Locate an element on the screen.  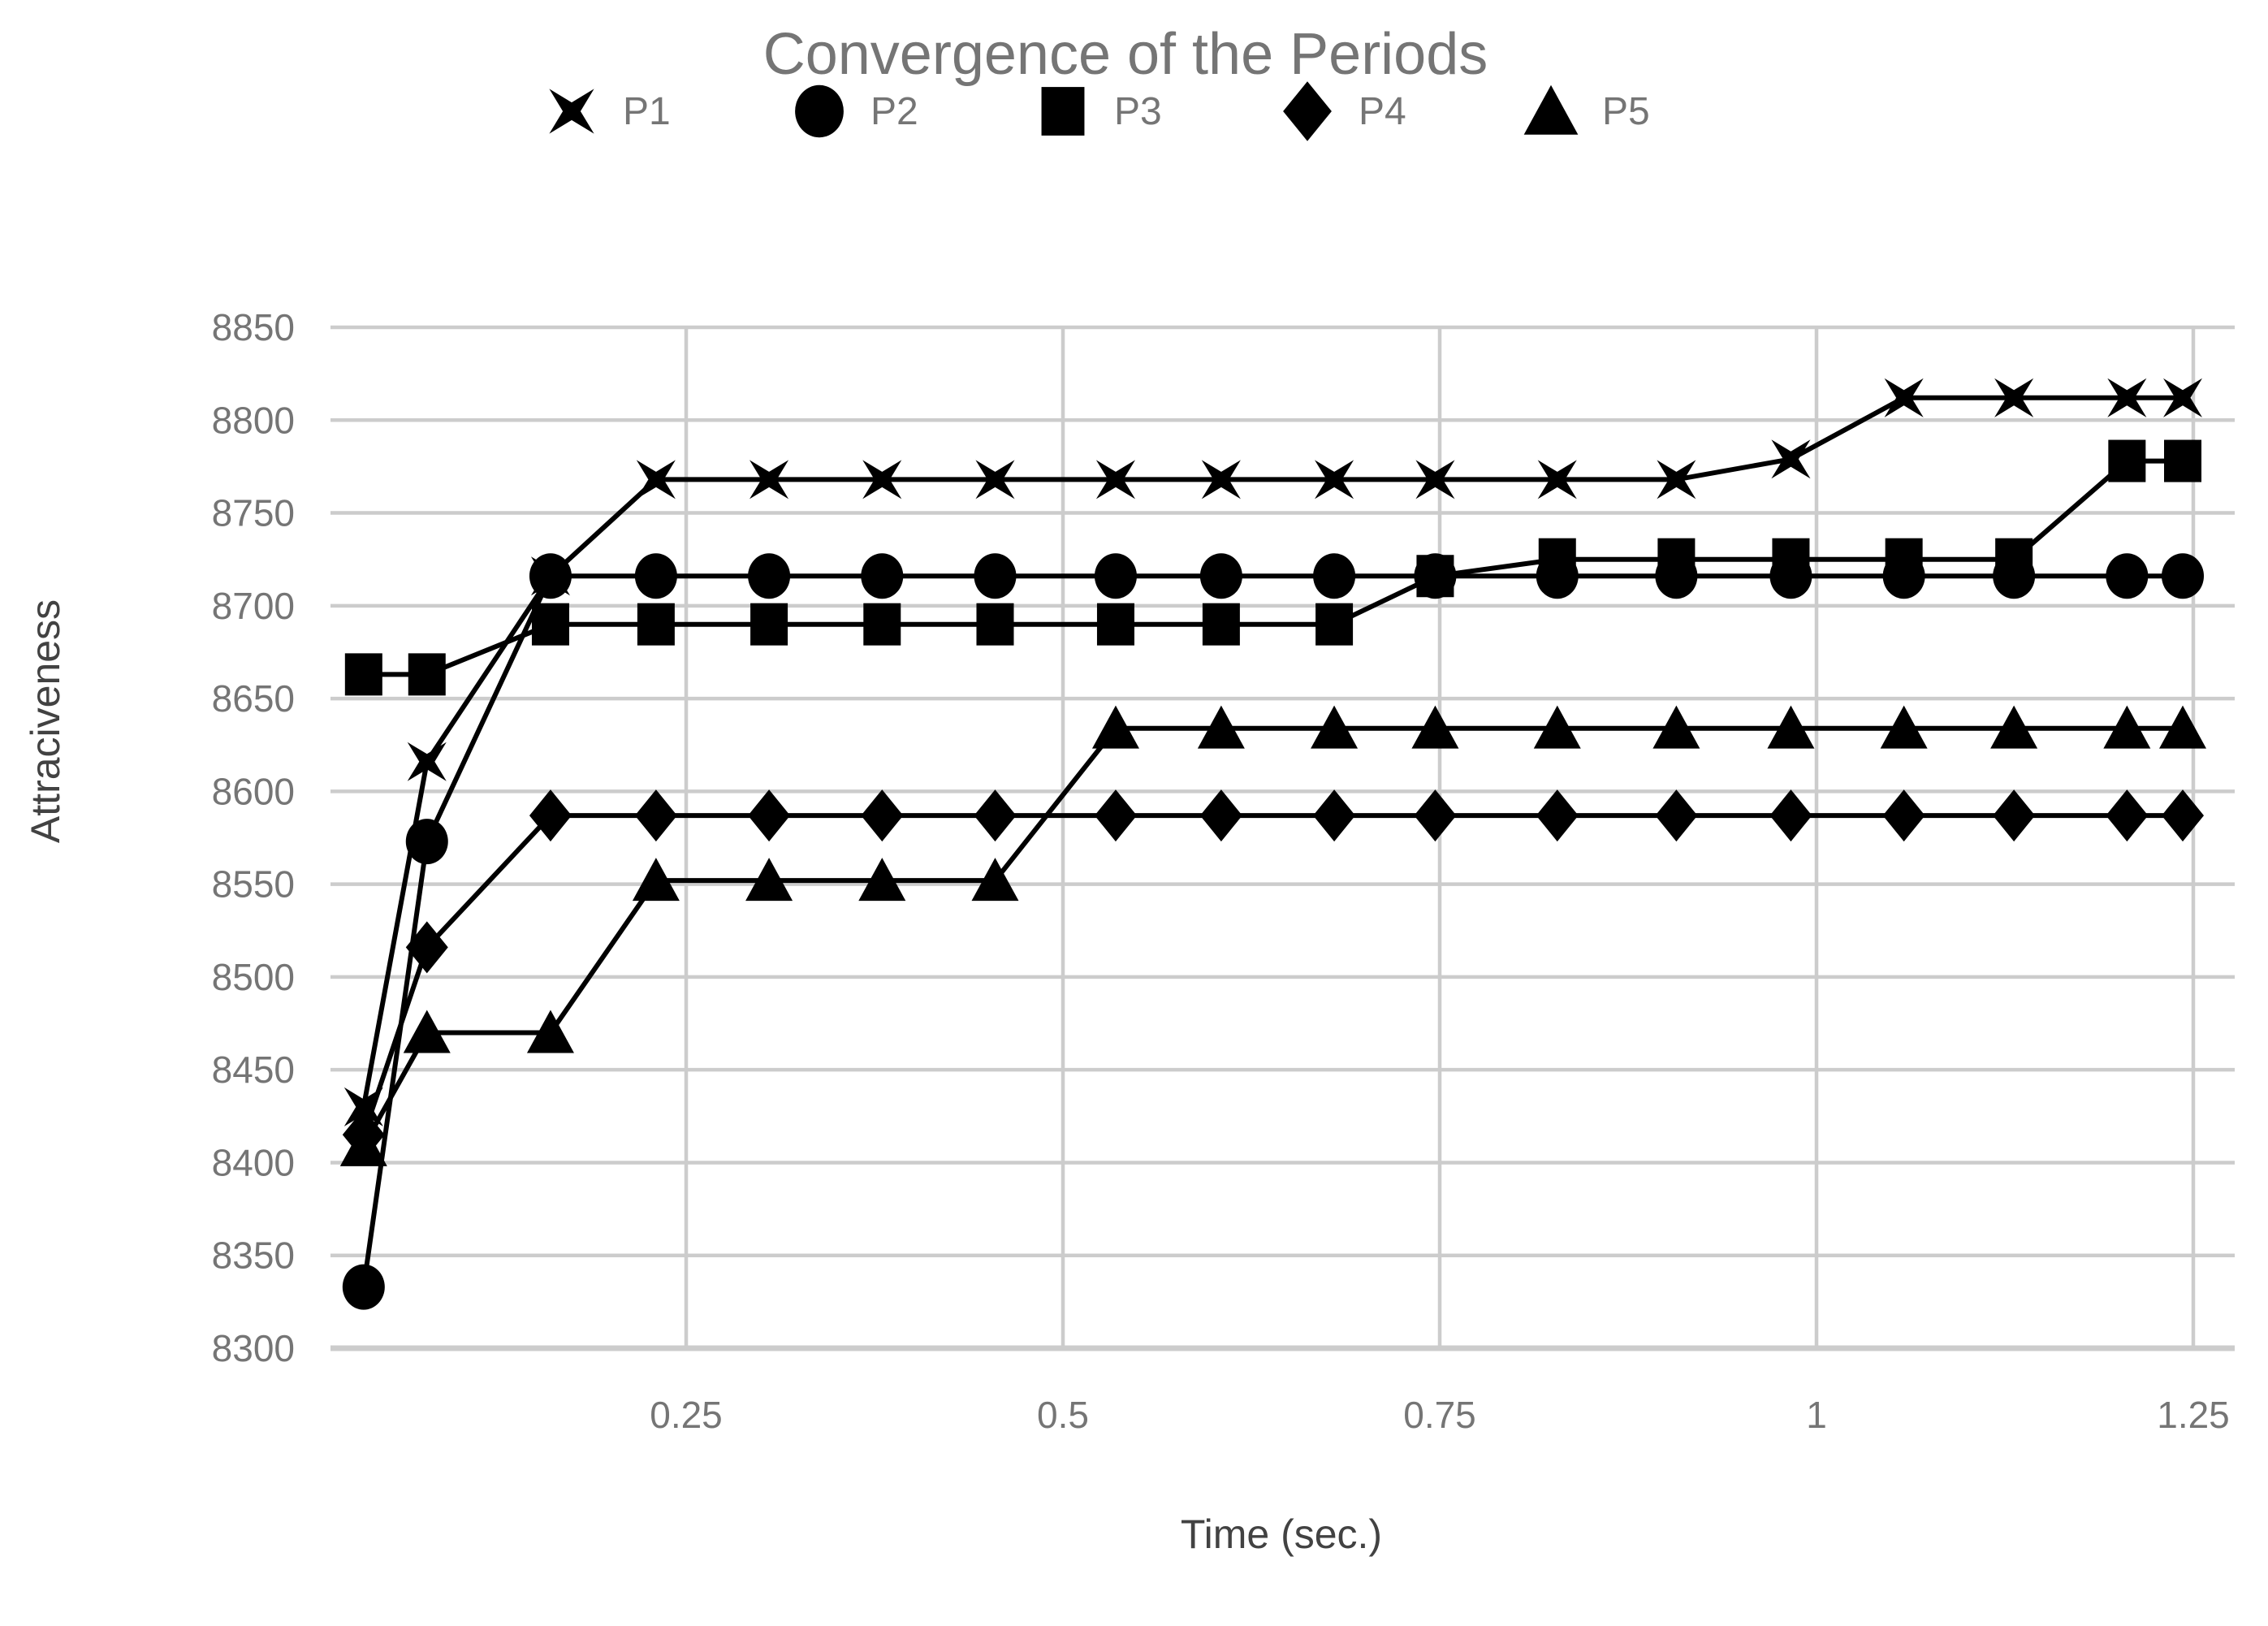
y-tick-label-8600: 8600 is located at coordinates (253, 791).